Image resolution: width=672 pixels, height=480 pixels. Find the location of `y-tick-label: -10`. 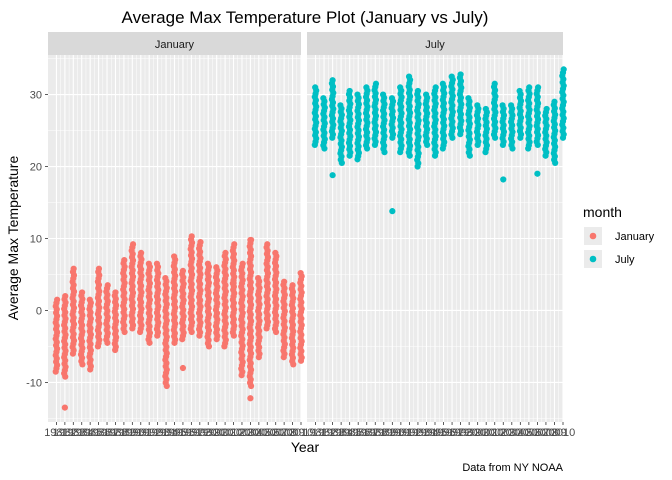

y-tick-label: -10 is located at coordinates (34, 383).